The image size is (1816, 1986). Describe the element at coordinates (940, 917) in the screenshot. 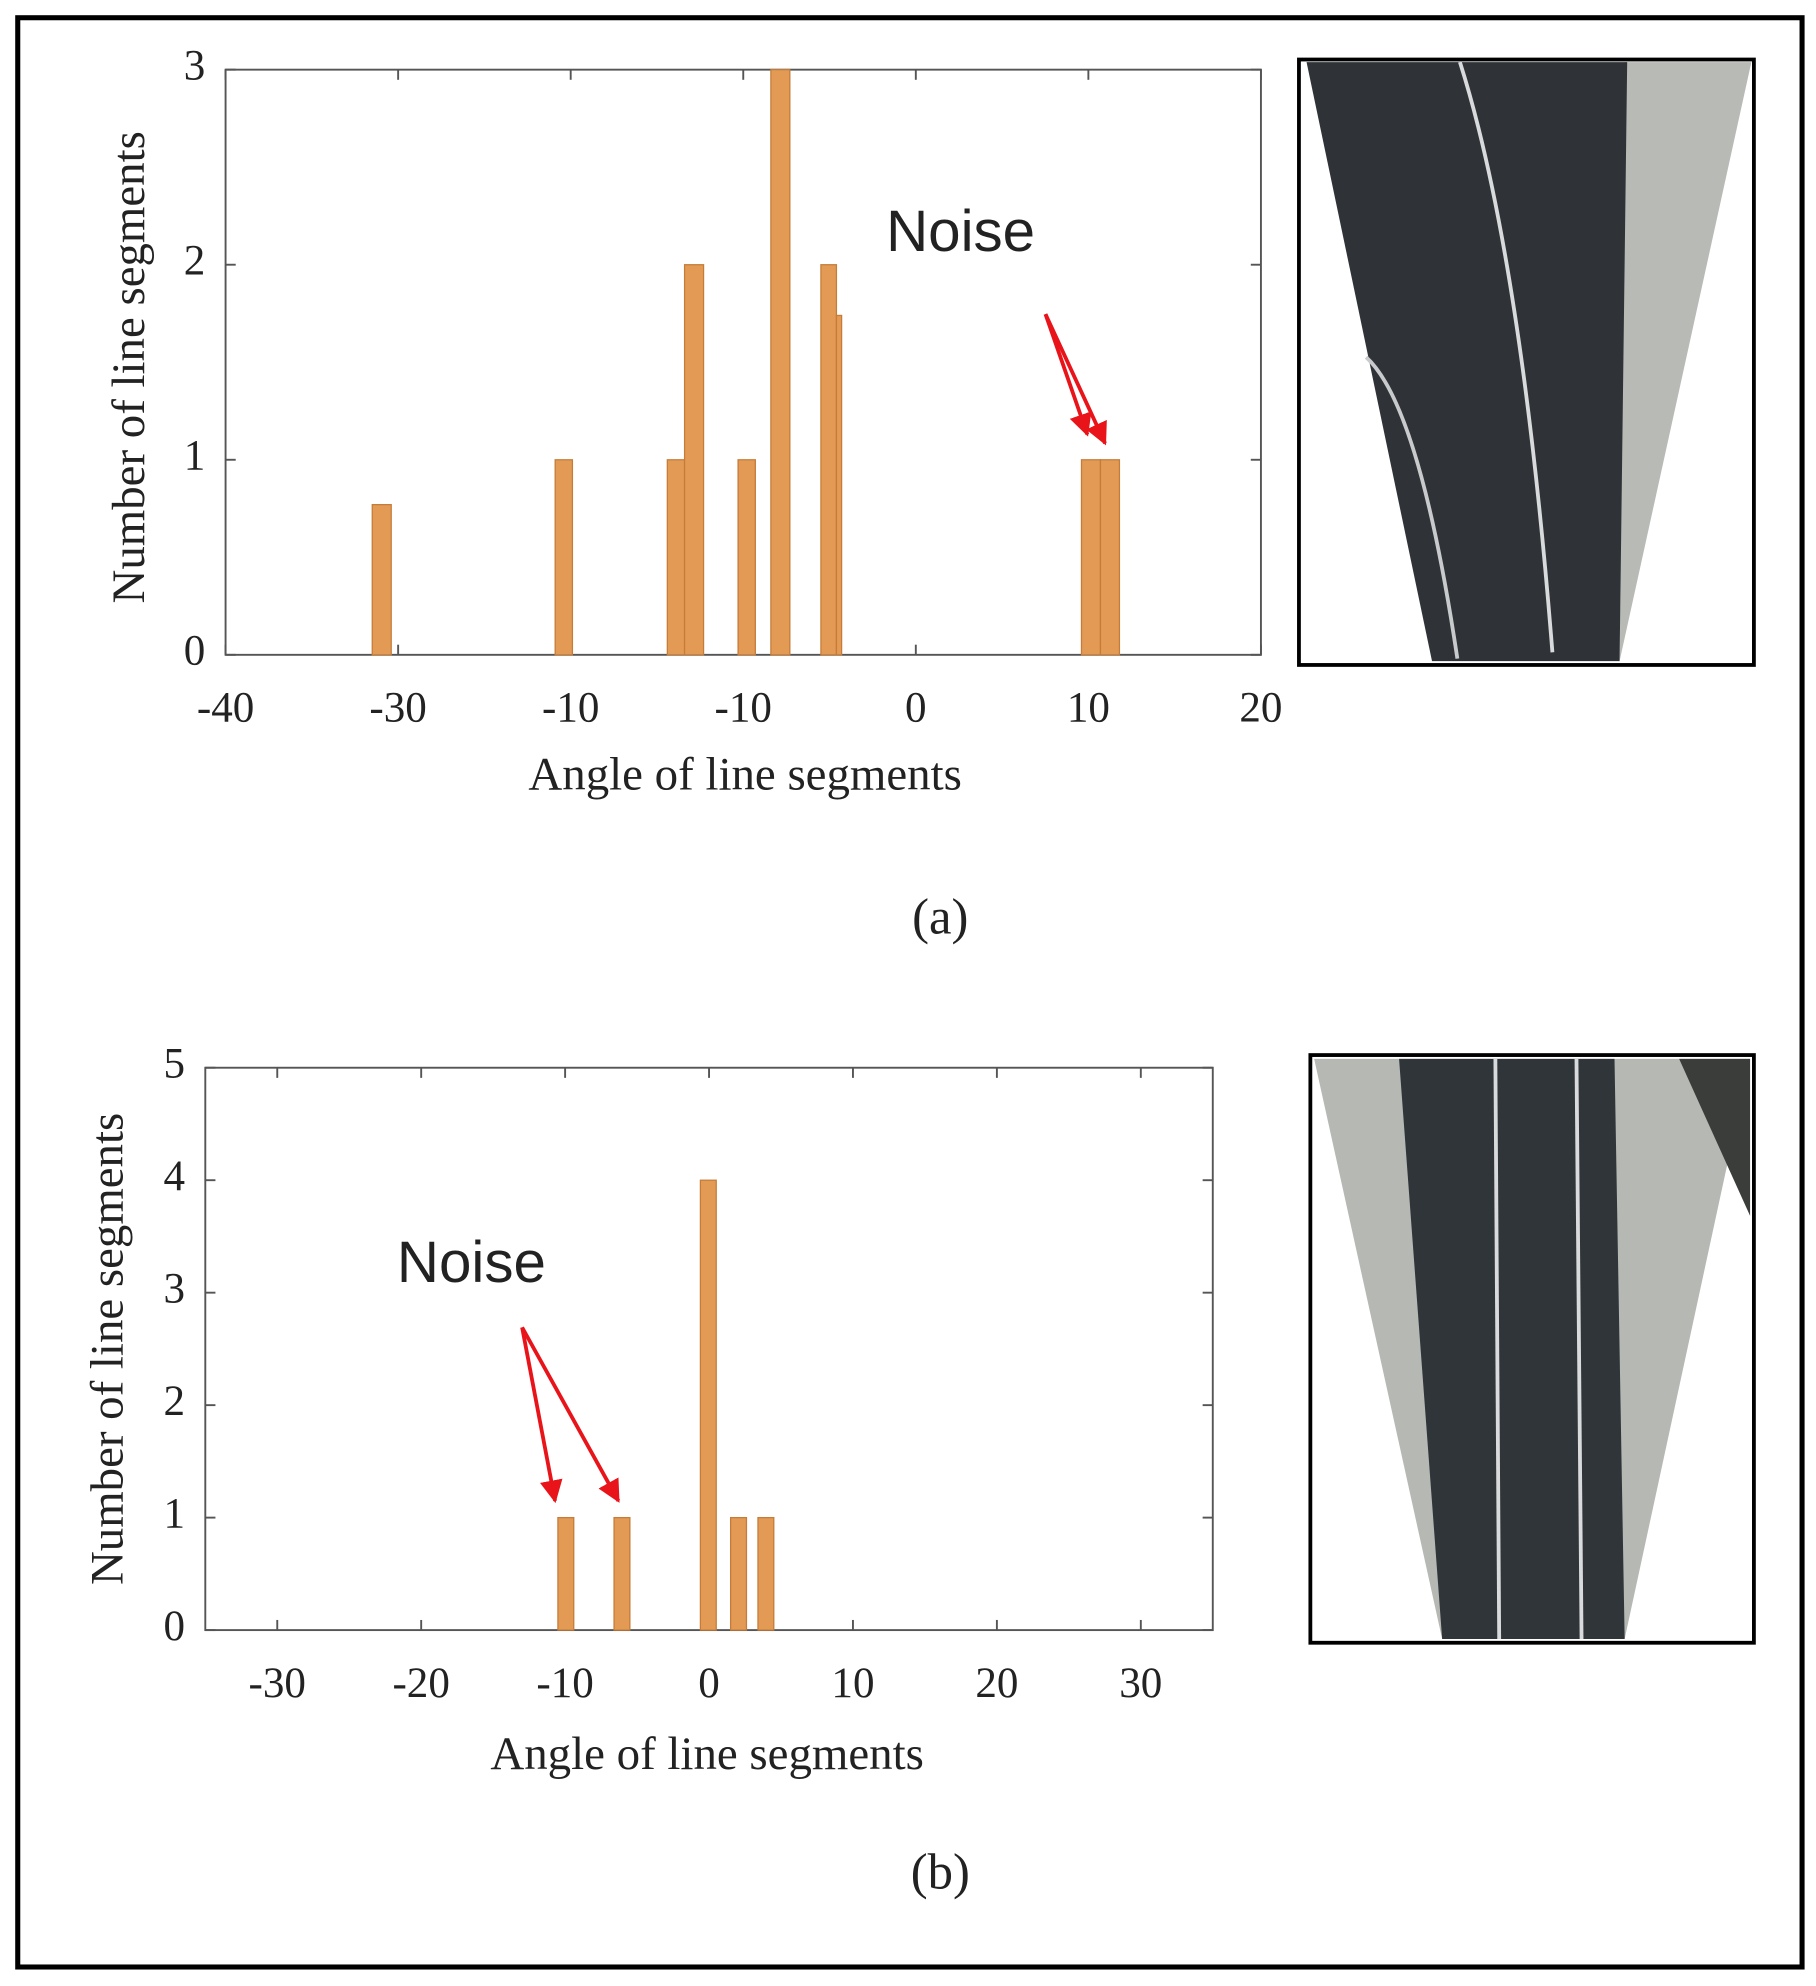

I see `caption: (a)` at that location.